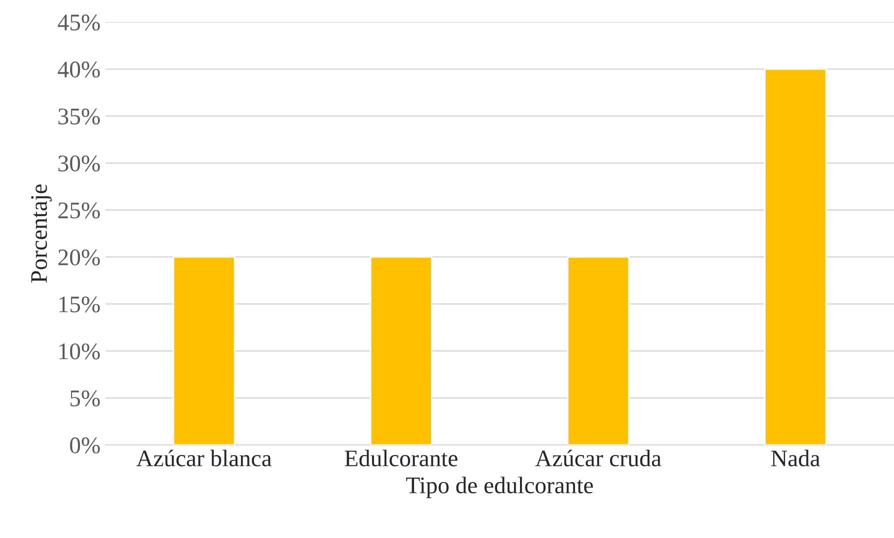 The image size is (894, 538). What do you see at coordinates (85, 398) in the screenshot?
I see `y-tick-label: 5%` at bounding box center [85, 398].